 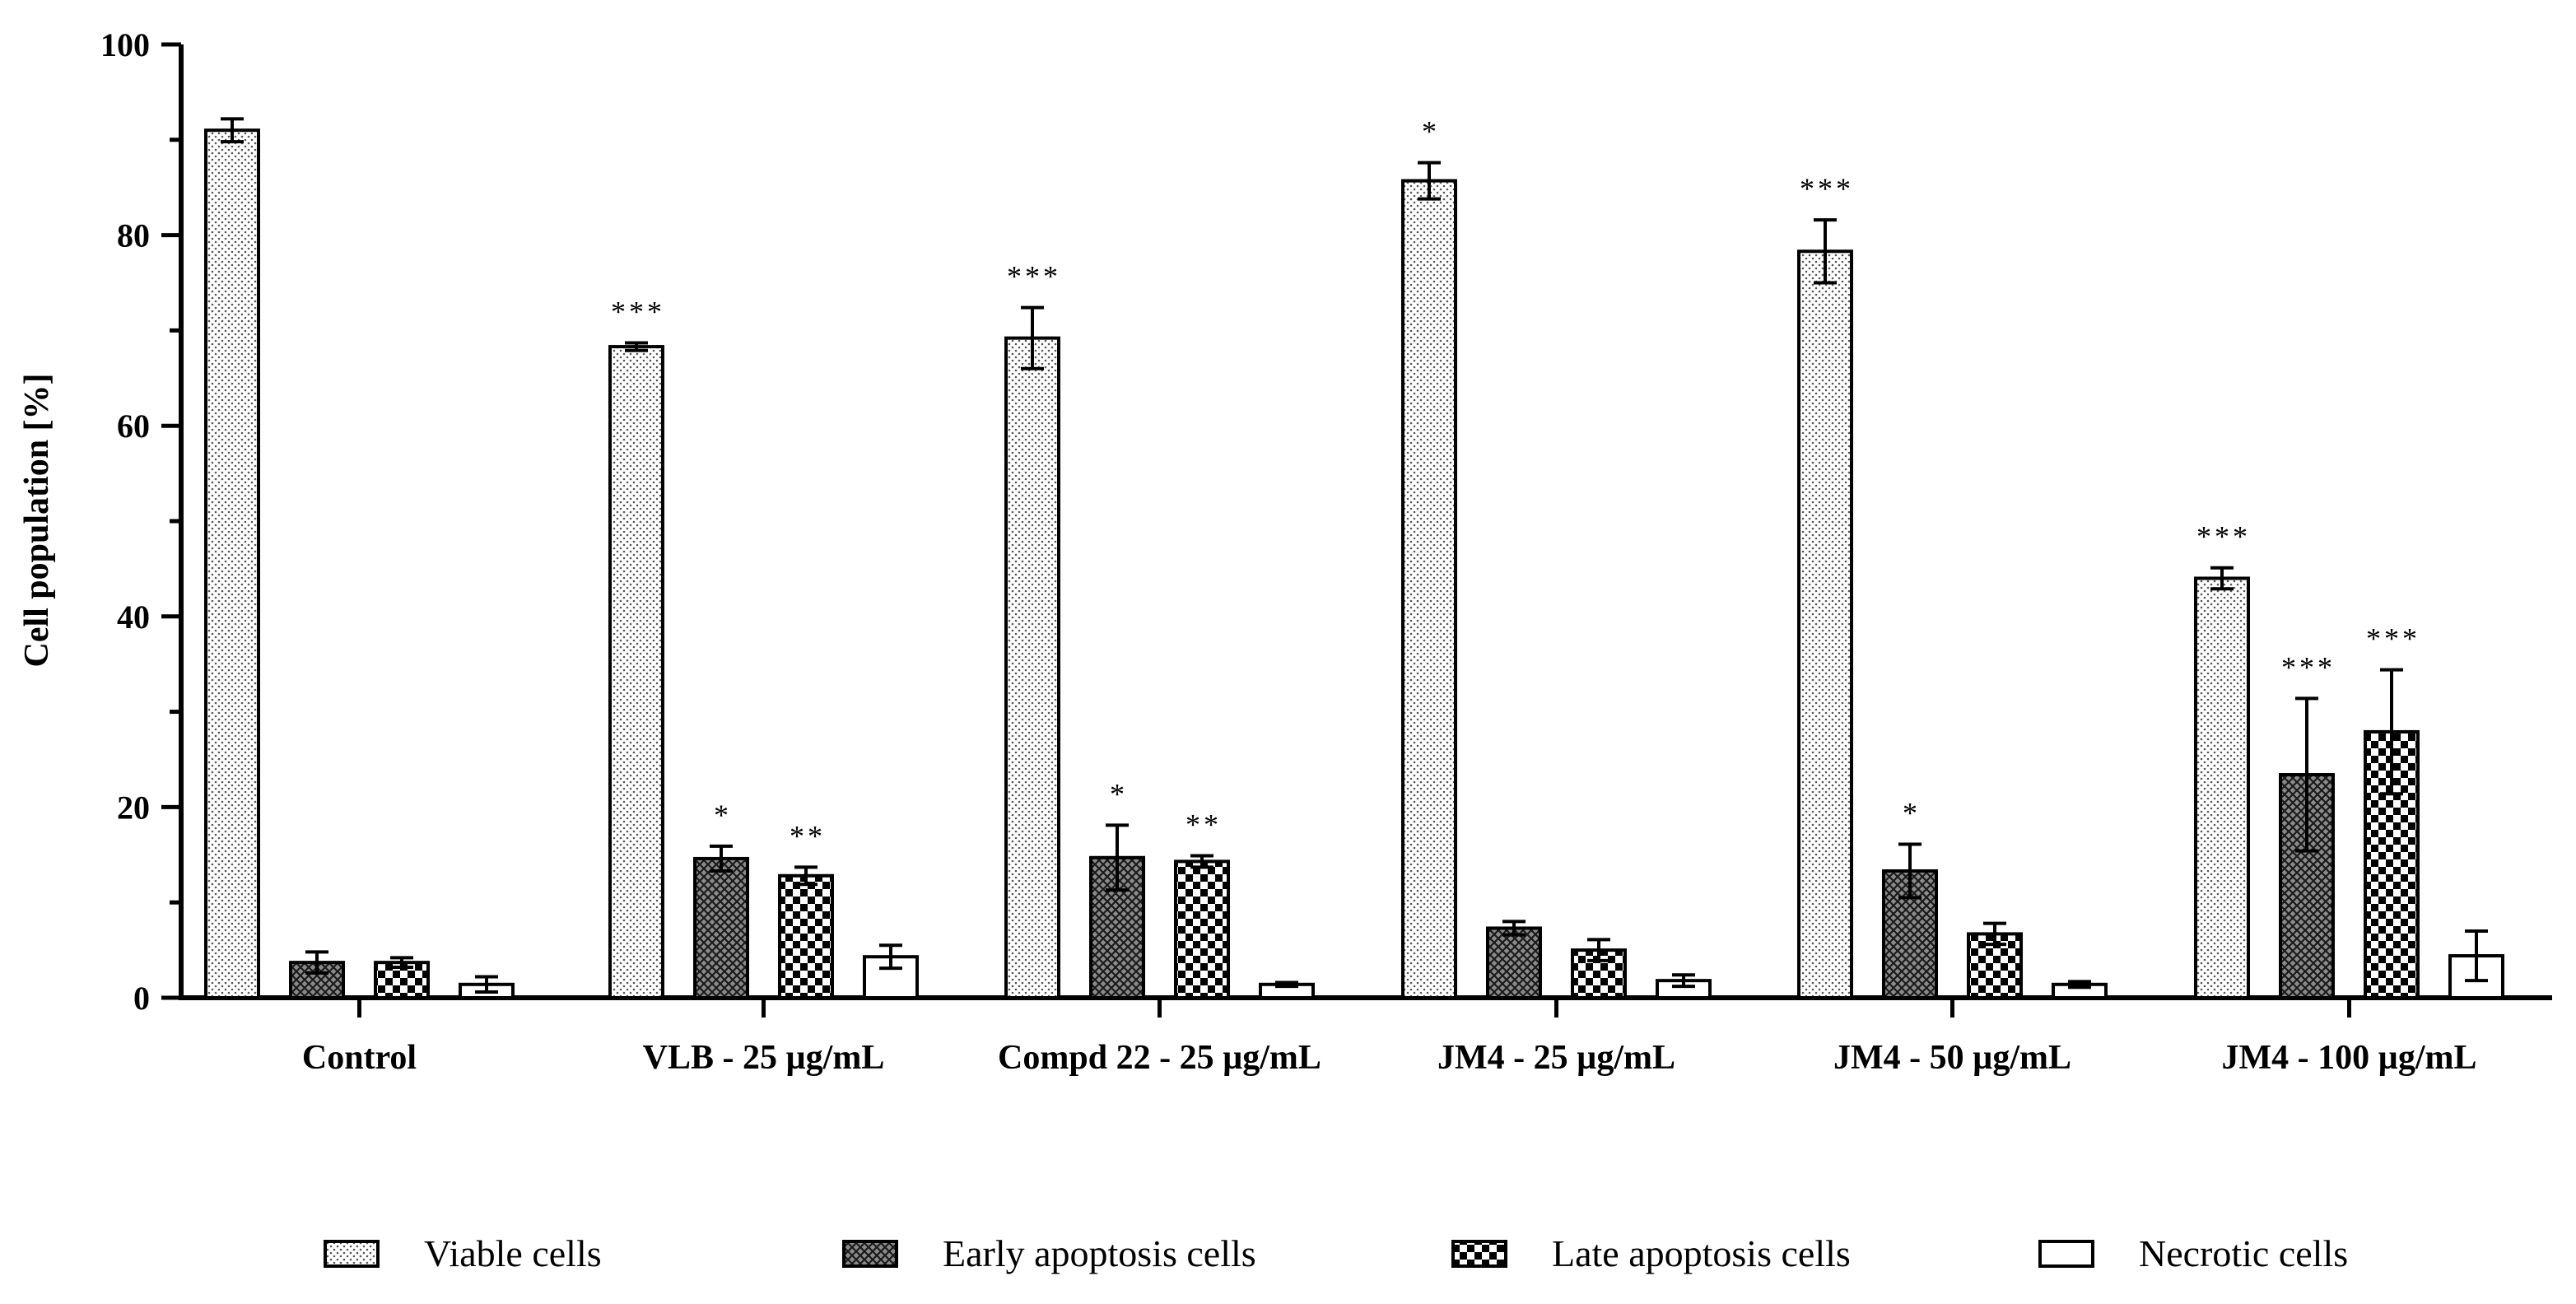 What do you see at coordinates (1159, 1058) in the screenshot?
I see `category-label: Compd 22 - 25 µg/mL` at bounding box center [1159, 1058].